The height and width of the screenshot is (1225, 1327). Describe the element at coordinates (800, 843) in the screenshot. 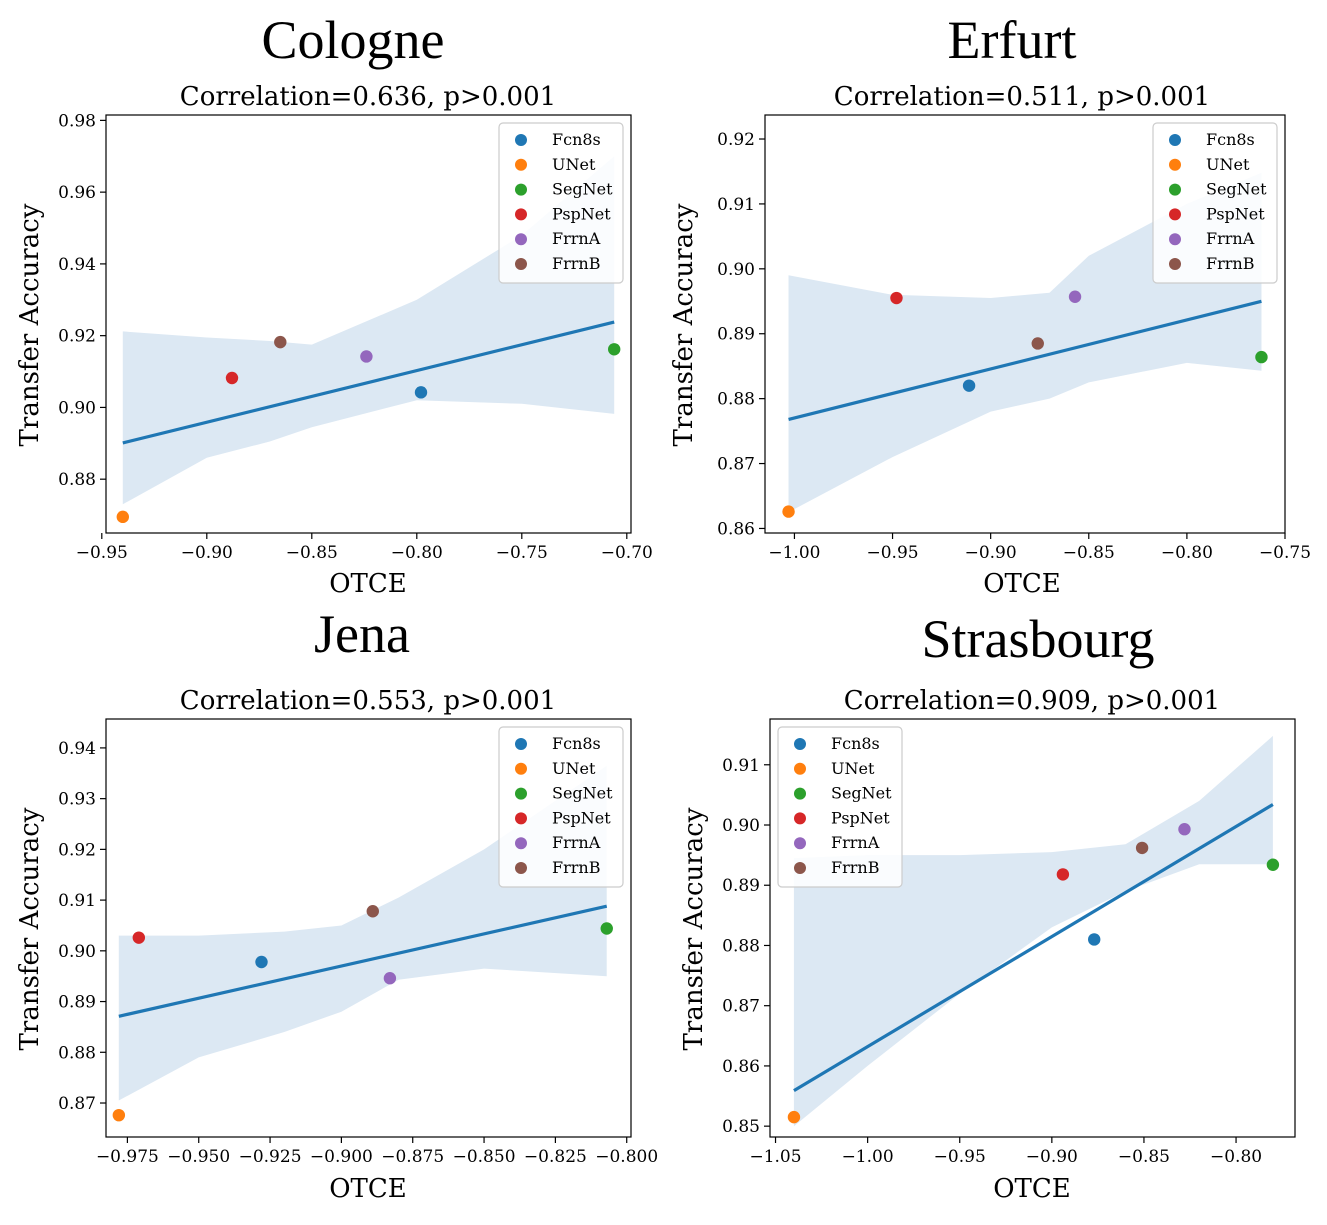

I see `legend-marker-frrna` at that location.